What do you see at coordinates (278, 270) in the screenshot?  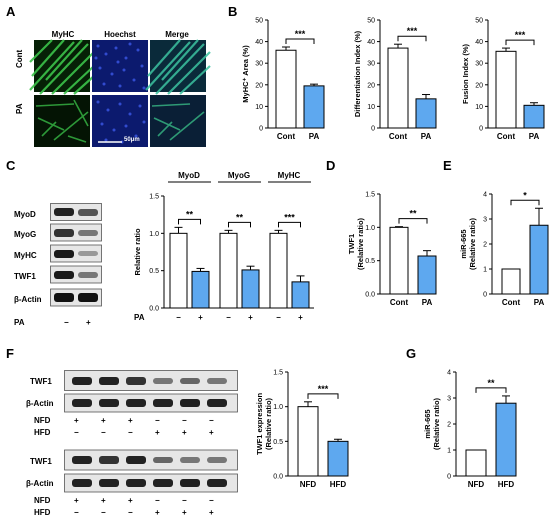 I see `bar-myhc-cont` at bounding box center [278, 270].